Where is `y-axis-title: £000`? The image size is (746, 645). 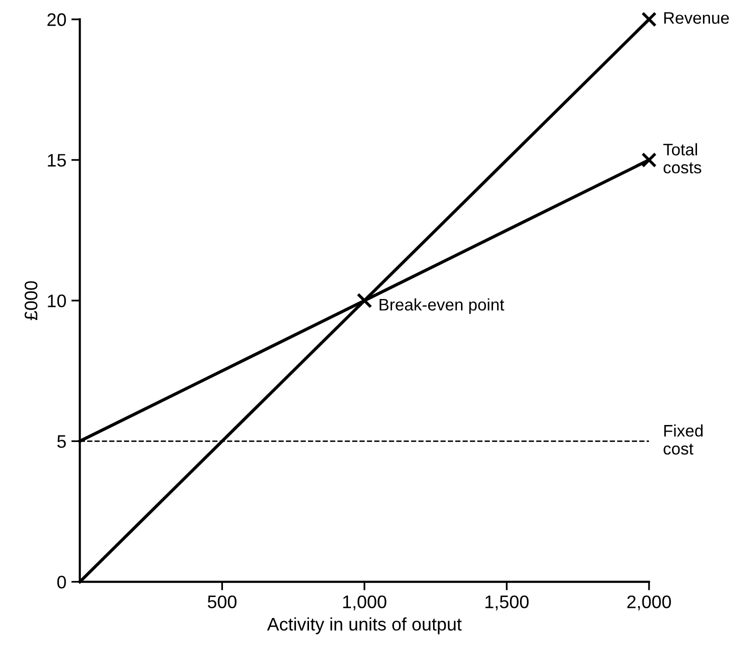 y-axis-title: £000 is located at coordinates (31, 300).